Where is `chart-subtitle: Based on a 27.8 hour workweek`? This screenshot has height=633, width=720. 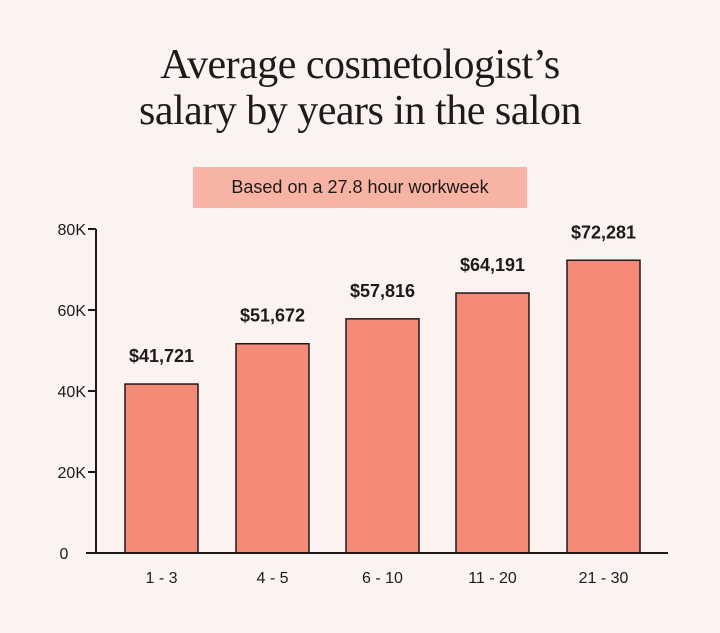 chart-subtitle: Based on a 27.8 hour workweek is located at coordinates (360, 187).